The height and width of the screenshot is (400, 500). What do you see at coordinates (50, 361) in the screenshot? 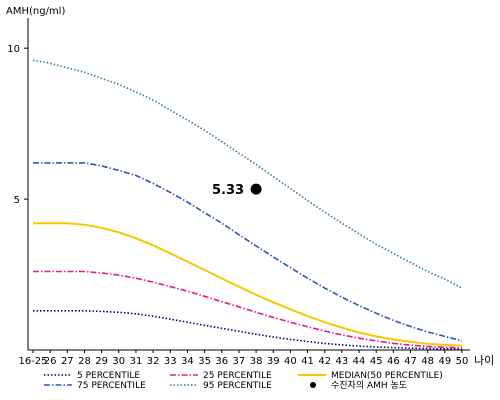
I see `x-tick-label: 26` at bounding box center [50, 361].